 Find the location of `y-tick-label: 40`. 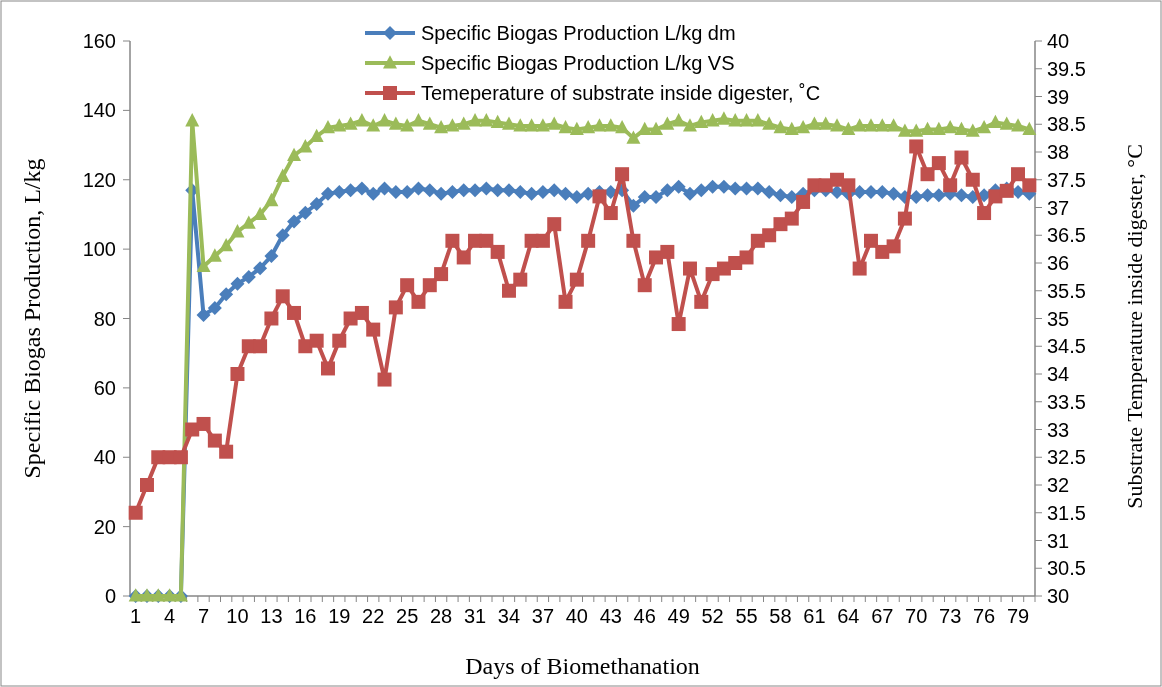

y-tick-label: 40 is located at coordinates (104, 457).